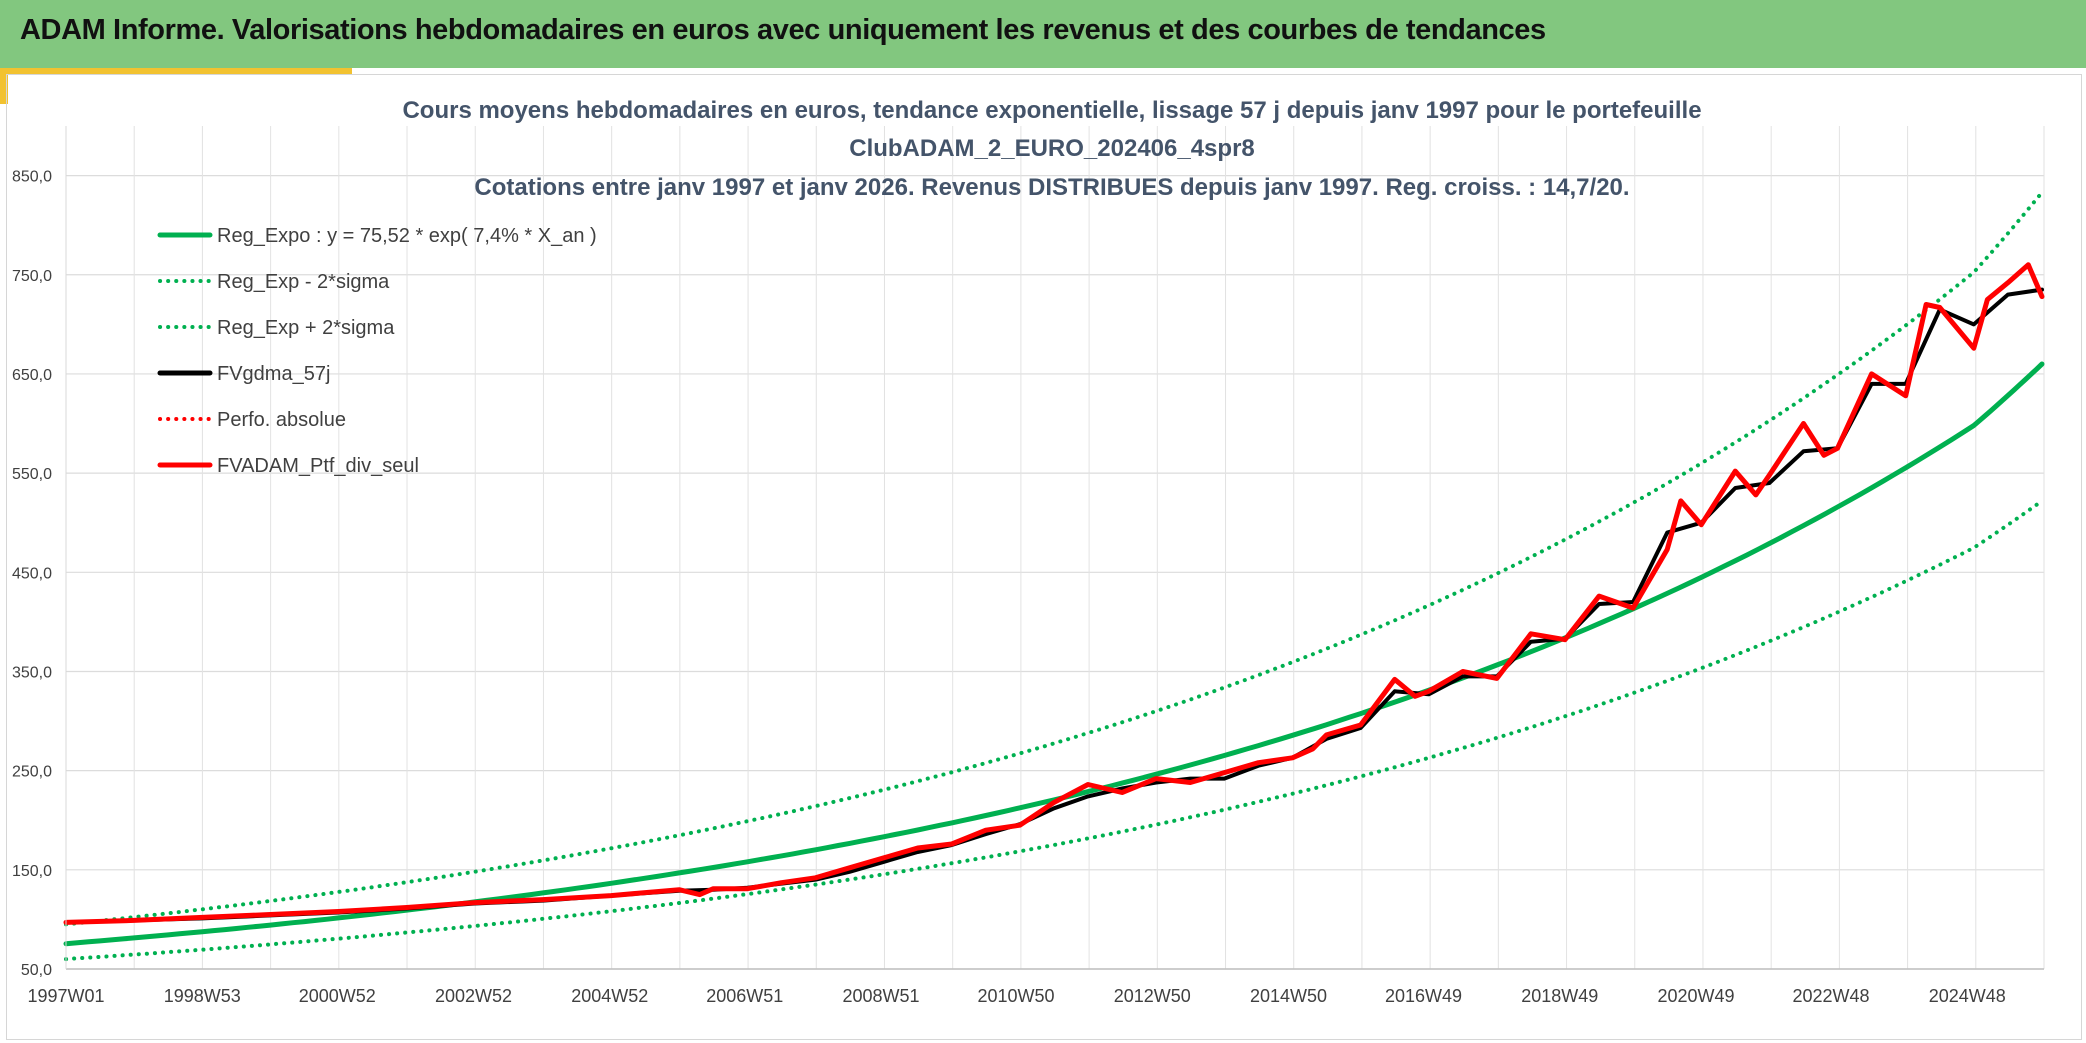 The height and width of the screenshot is (1043, 2086). Describe the element at coordinates (337, 996) in the screenshot. I see `x-tick-label: 2000W52` at that location.